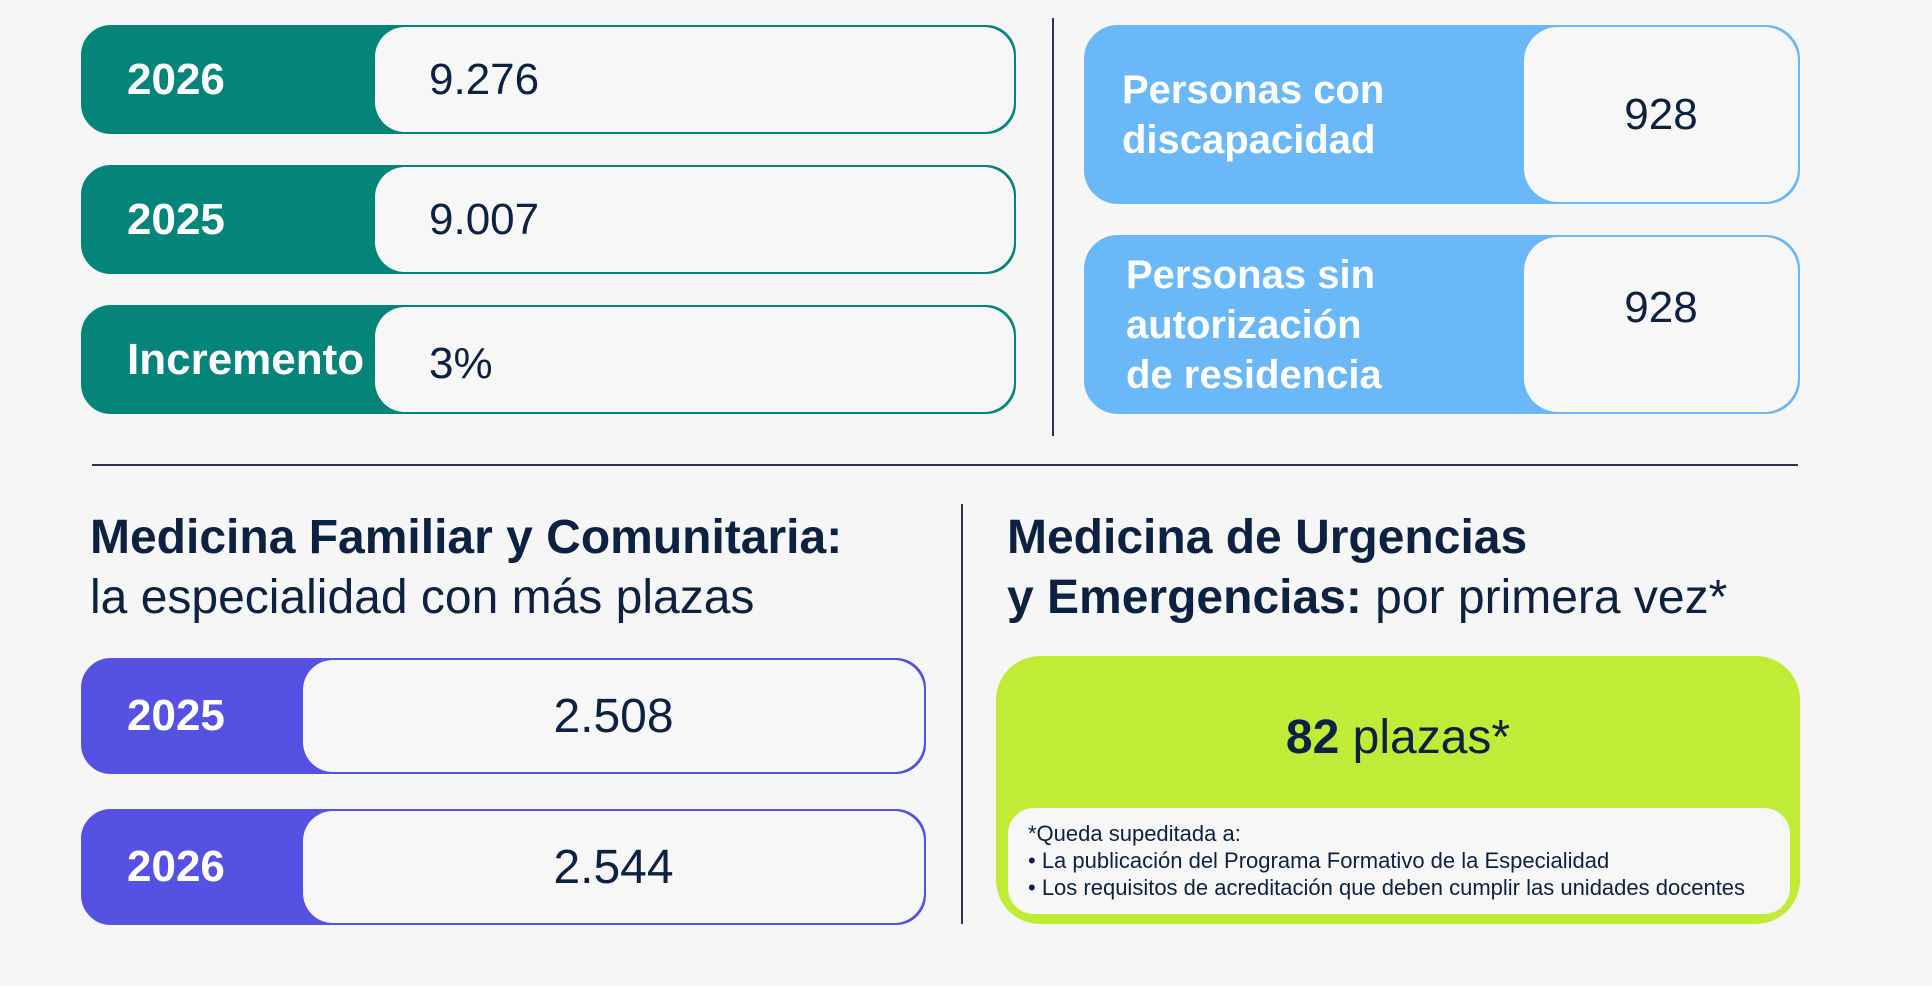 The image size is (1932, 986). What do you see at coordinates (1254, 374) in the screenshot?
I see `label-line: de residencia` at bounding box center [1254, 374].